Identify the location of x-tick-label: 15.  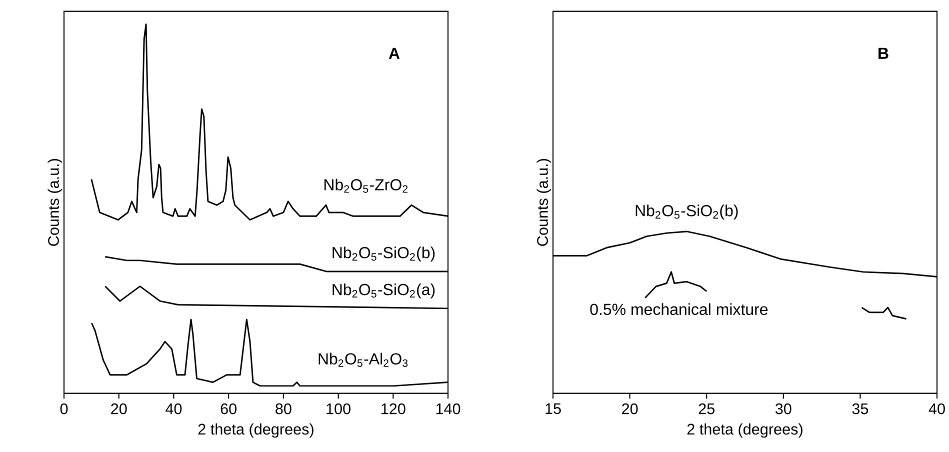
(553, 408).